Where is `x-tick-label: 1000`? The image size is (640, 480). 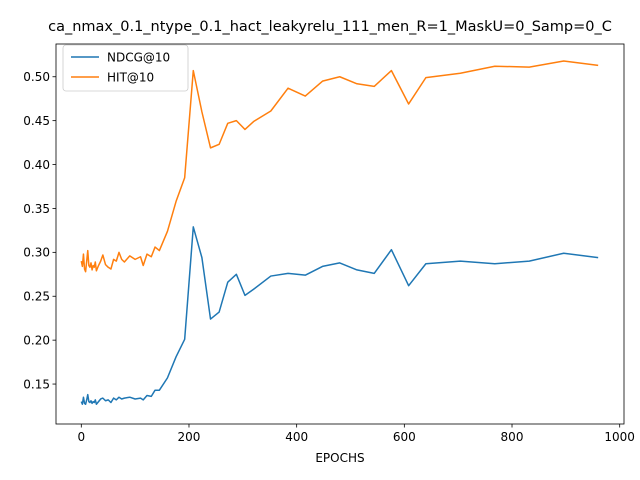
x-tick-label: 1000 is located at coordinates (619, 437).